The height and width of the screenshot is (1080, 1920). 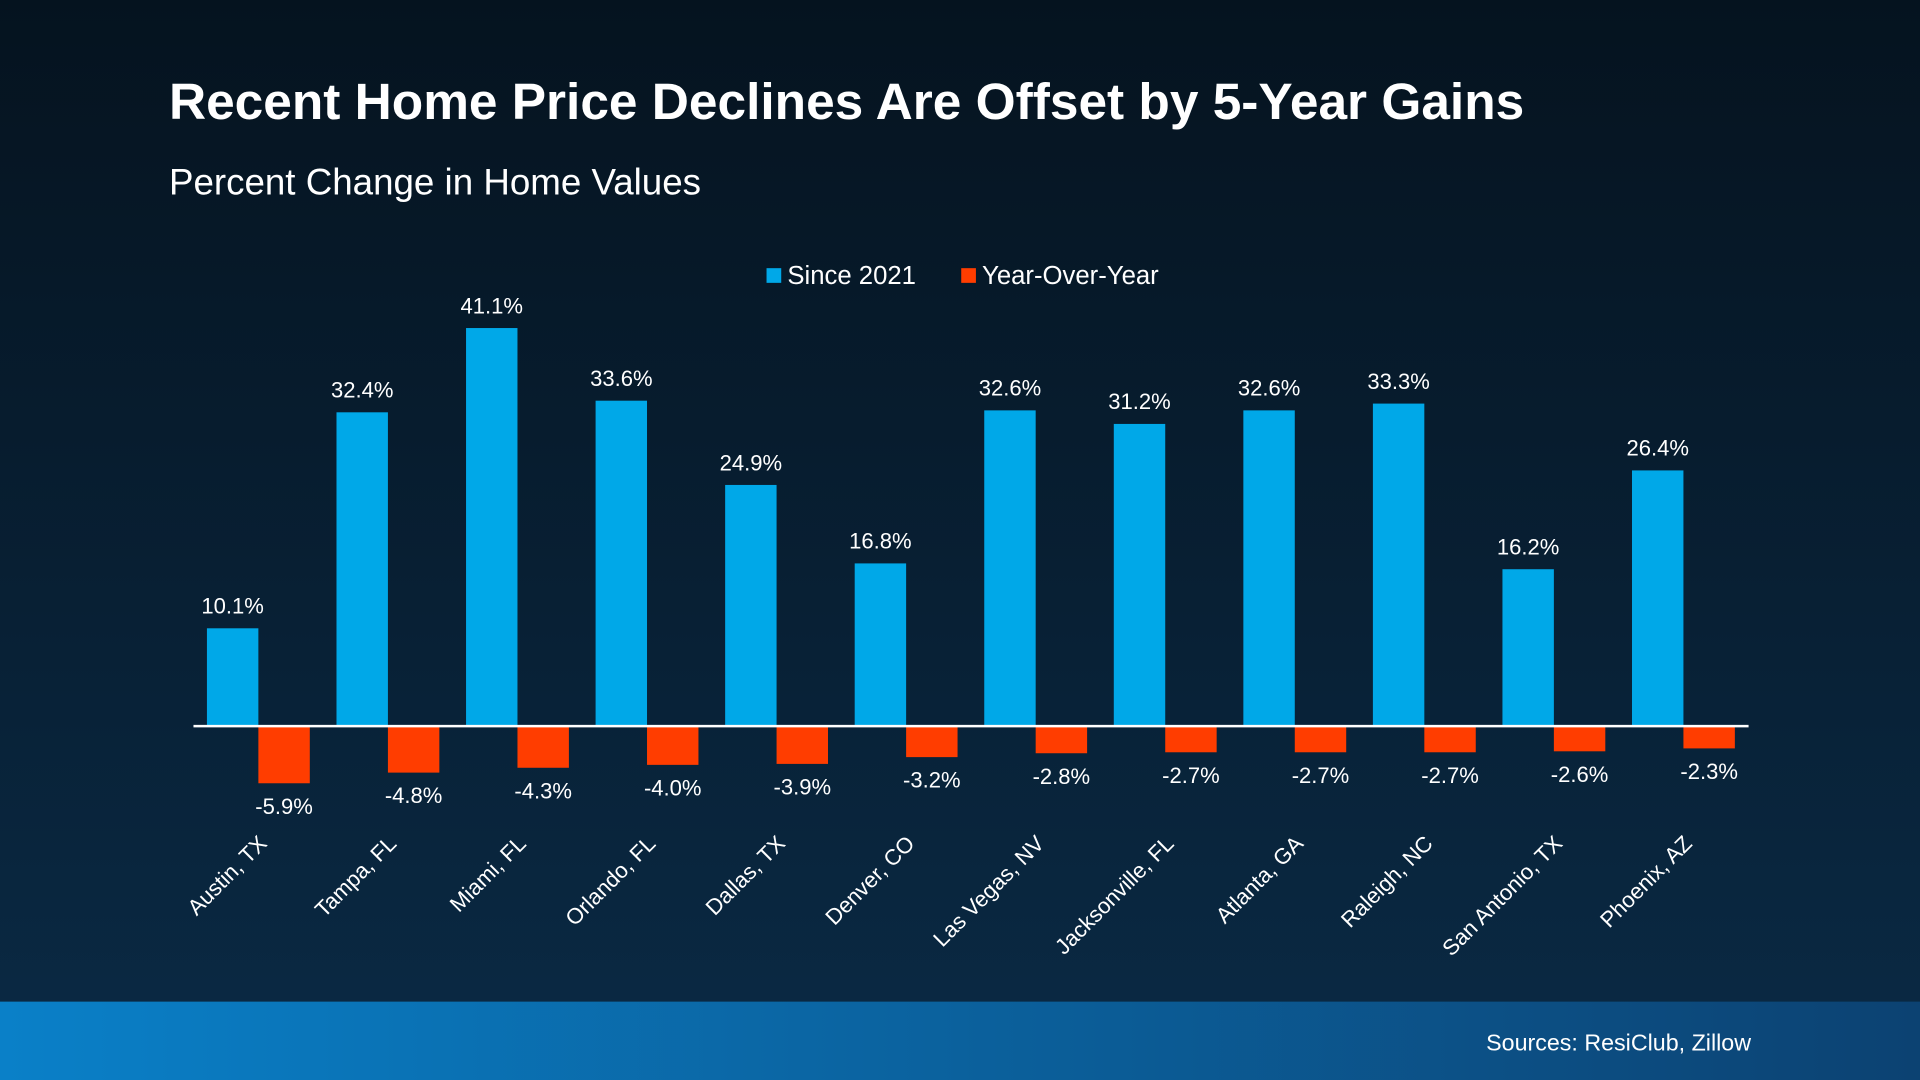 I want to click on data-label-since-2021: 41.1%, so click(x=492, y=305).